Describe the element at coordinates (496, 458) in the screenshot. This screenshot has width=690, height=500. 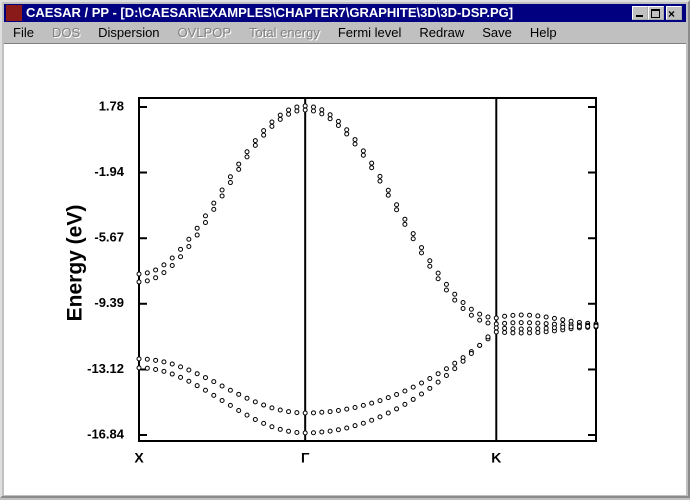
I see `x-tick-label: K` at that location.